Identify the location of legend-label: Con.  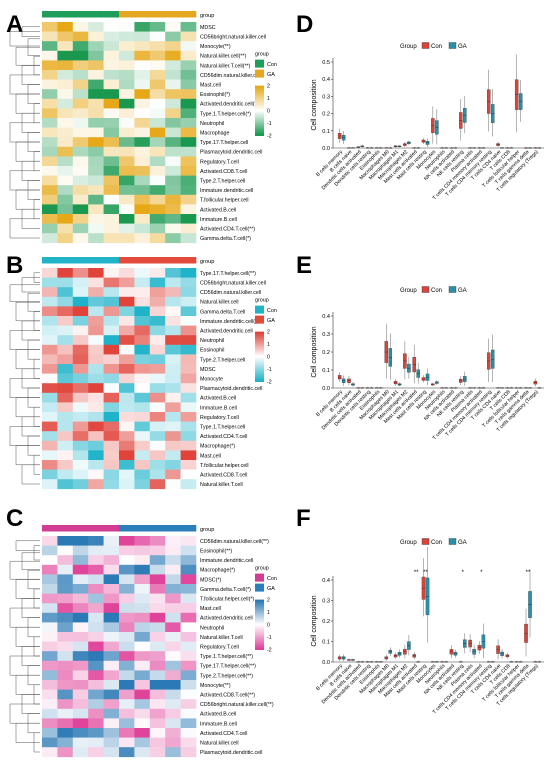
(272, 311).